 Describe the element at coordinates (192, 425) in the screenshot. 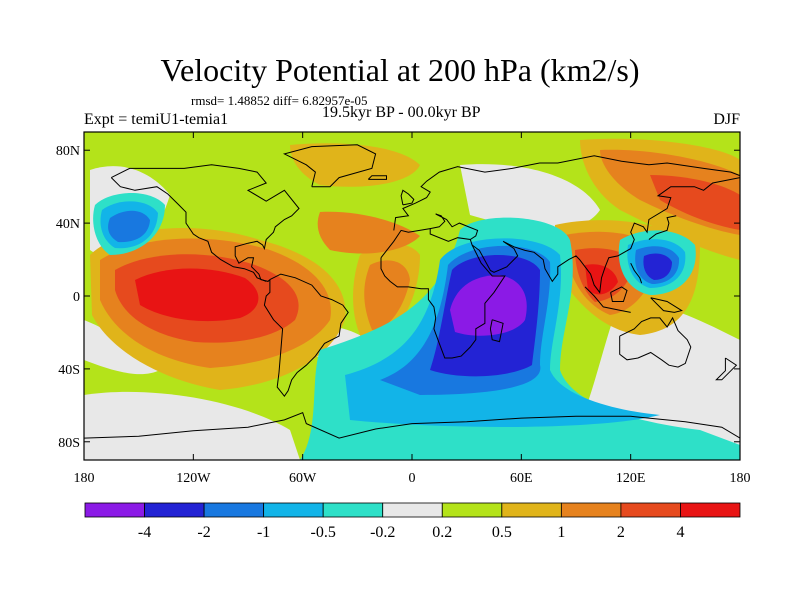

I see `contour-south-pacific-neutral` at that location.